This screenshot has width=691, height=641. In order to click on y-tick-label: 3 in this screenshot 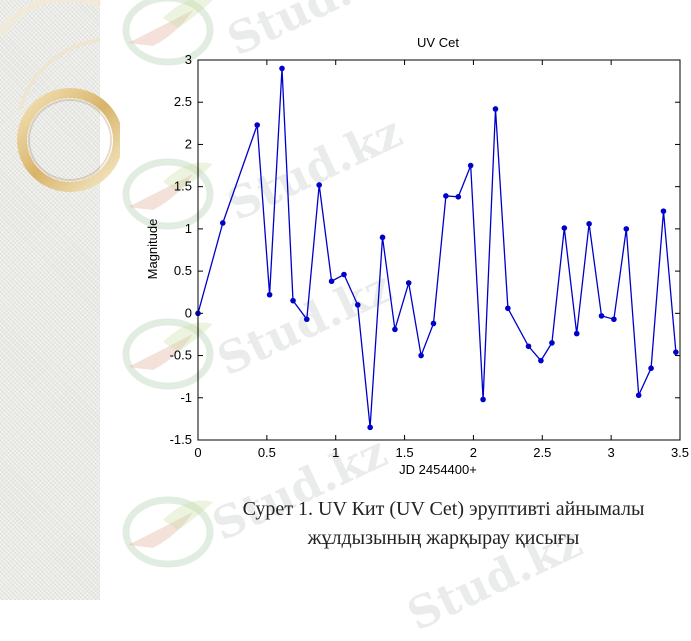, I will do `click(188, 59)`.